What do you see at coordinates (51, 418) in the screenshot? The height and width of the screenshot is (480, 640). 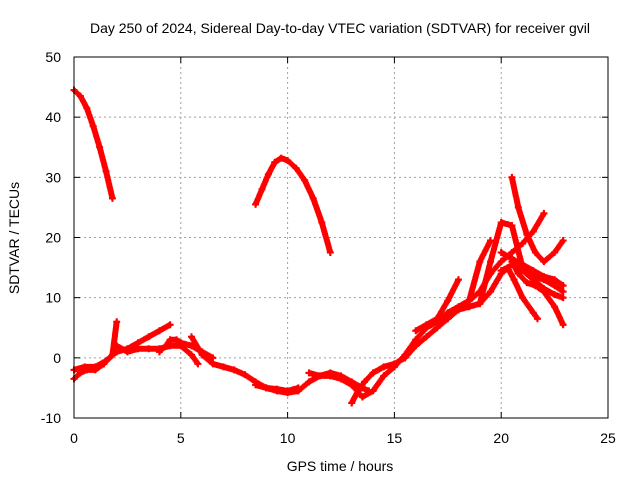 I see `y-tick-label: -10` at bounding box center [51, 418].